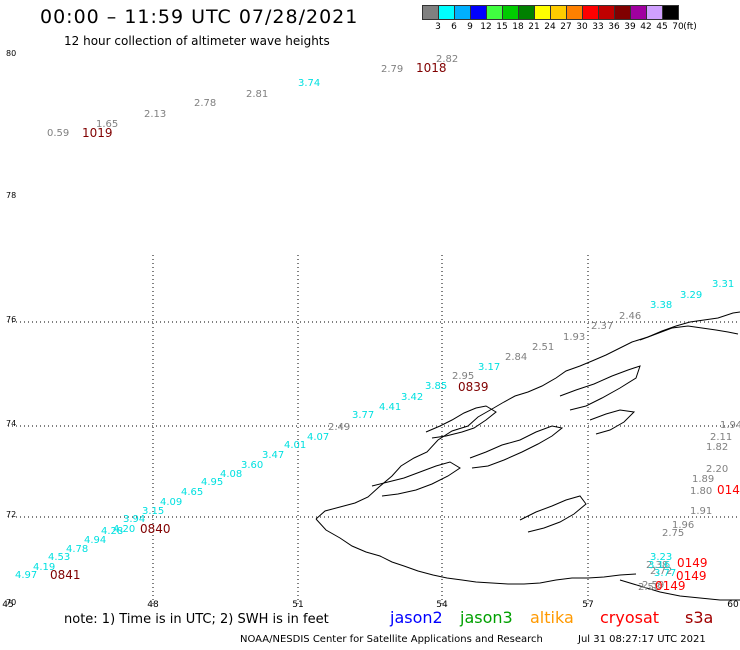 This screenshot has height=650, width=740. Describe the element at coordinates (476, 551) in the screenshot. I see `coastline-inner` at that location.